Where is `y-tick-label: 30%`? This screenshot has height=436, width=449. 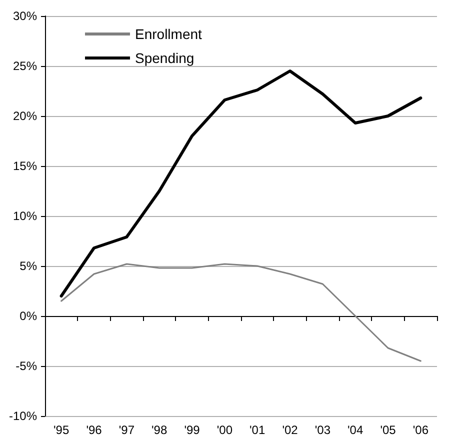
y-tick-label: 30% is located at coordinates (25, 16).